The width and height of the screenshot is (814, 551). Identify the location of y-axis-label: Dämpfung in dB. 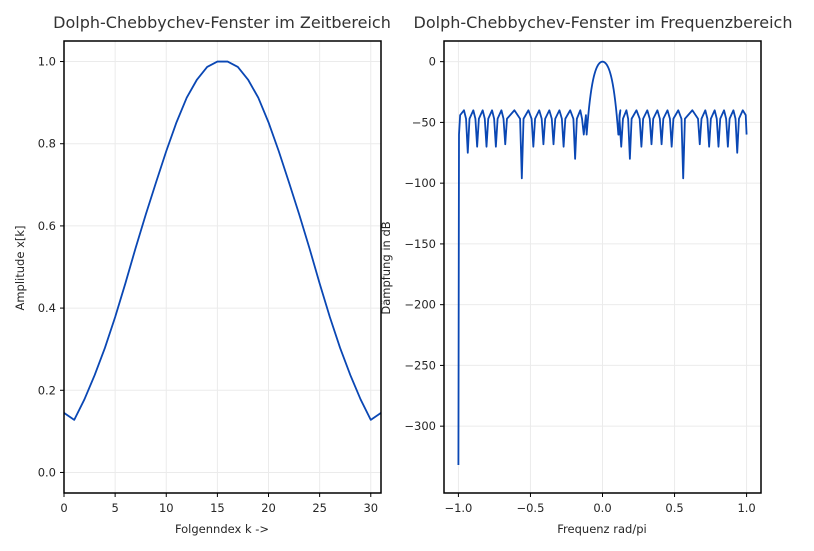
(386, 267).